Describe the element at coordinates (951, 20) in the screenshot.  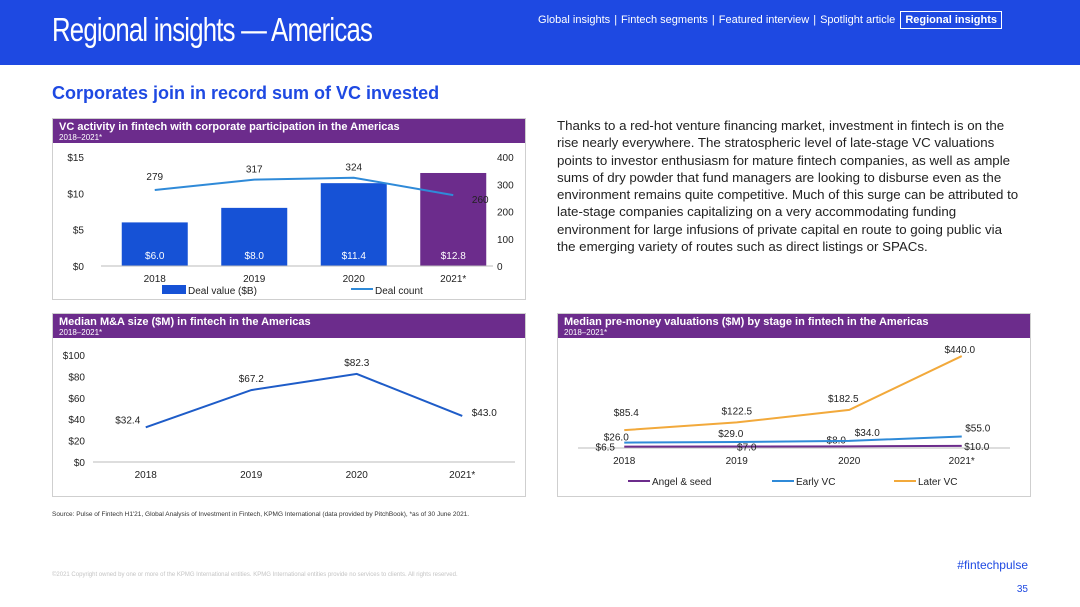
I see `nav-regional-insights: Regional insights` at that location.